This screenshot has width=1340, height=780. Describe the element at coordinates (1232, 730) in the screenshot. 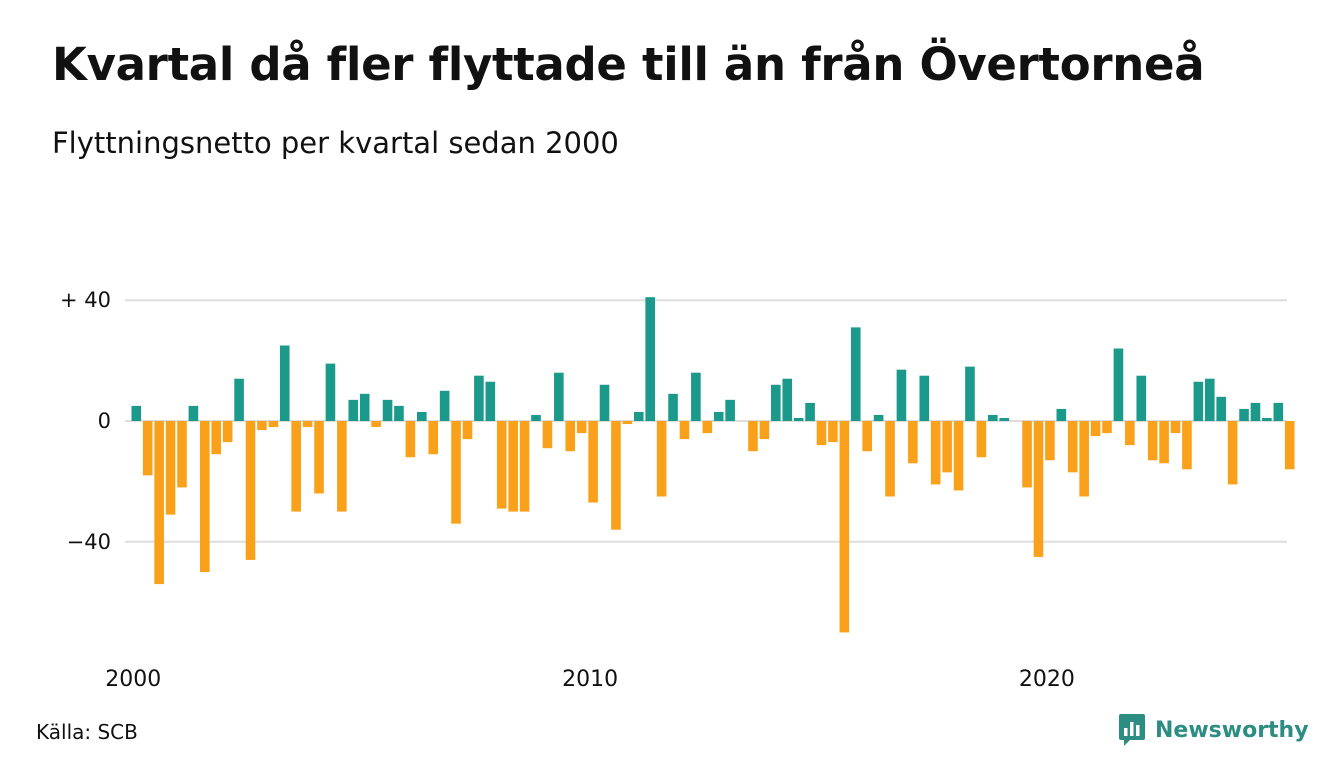

I see `brand-name: Newsworthy` at that location.